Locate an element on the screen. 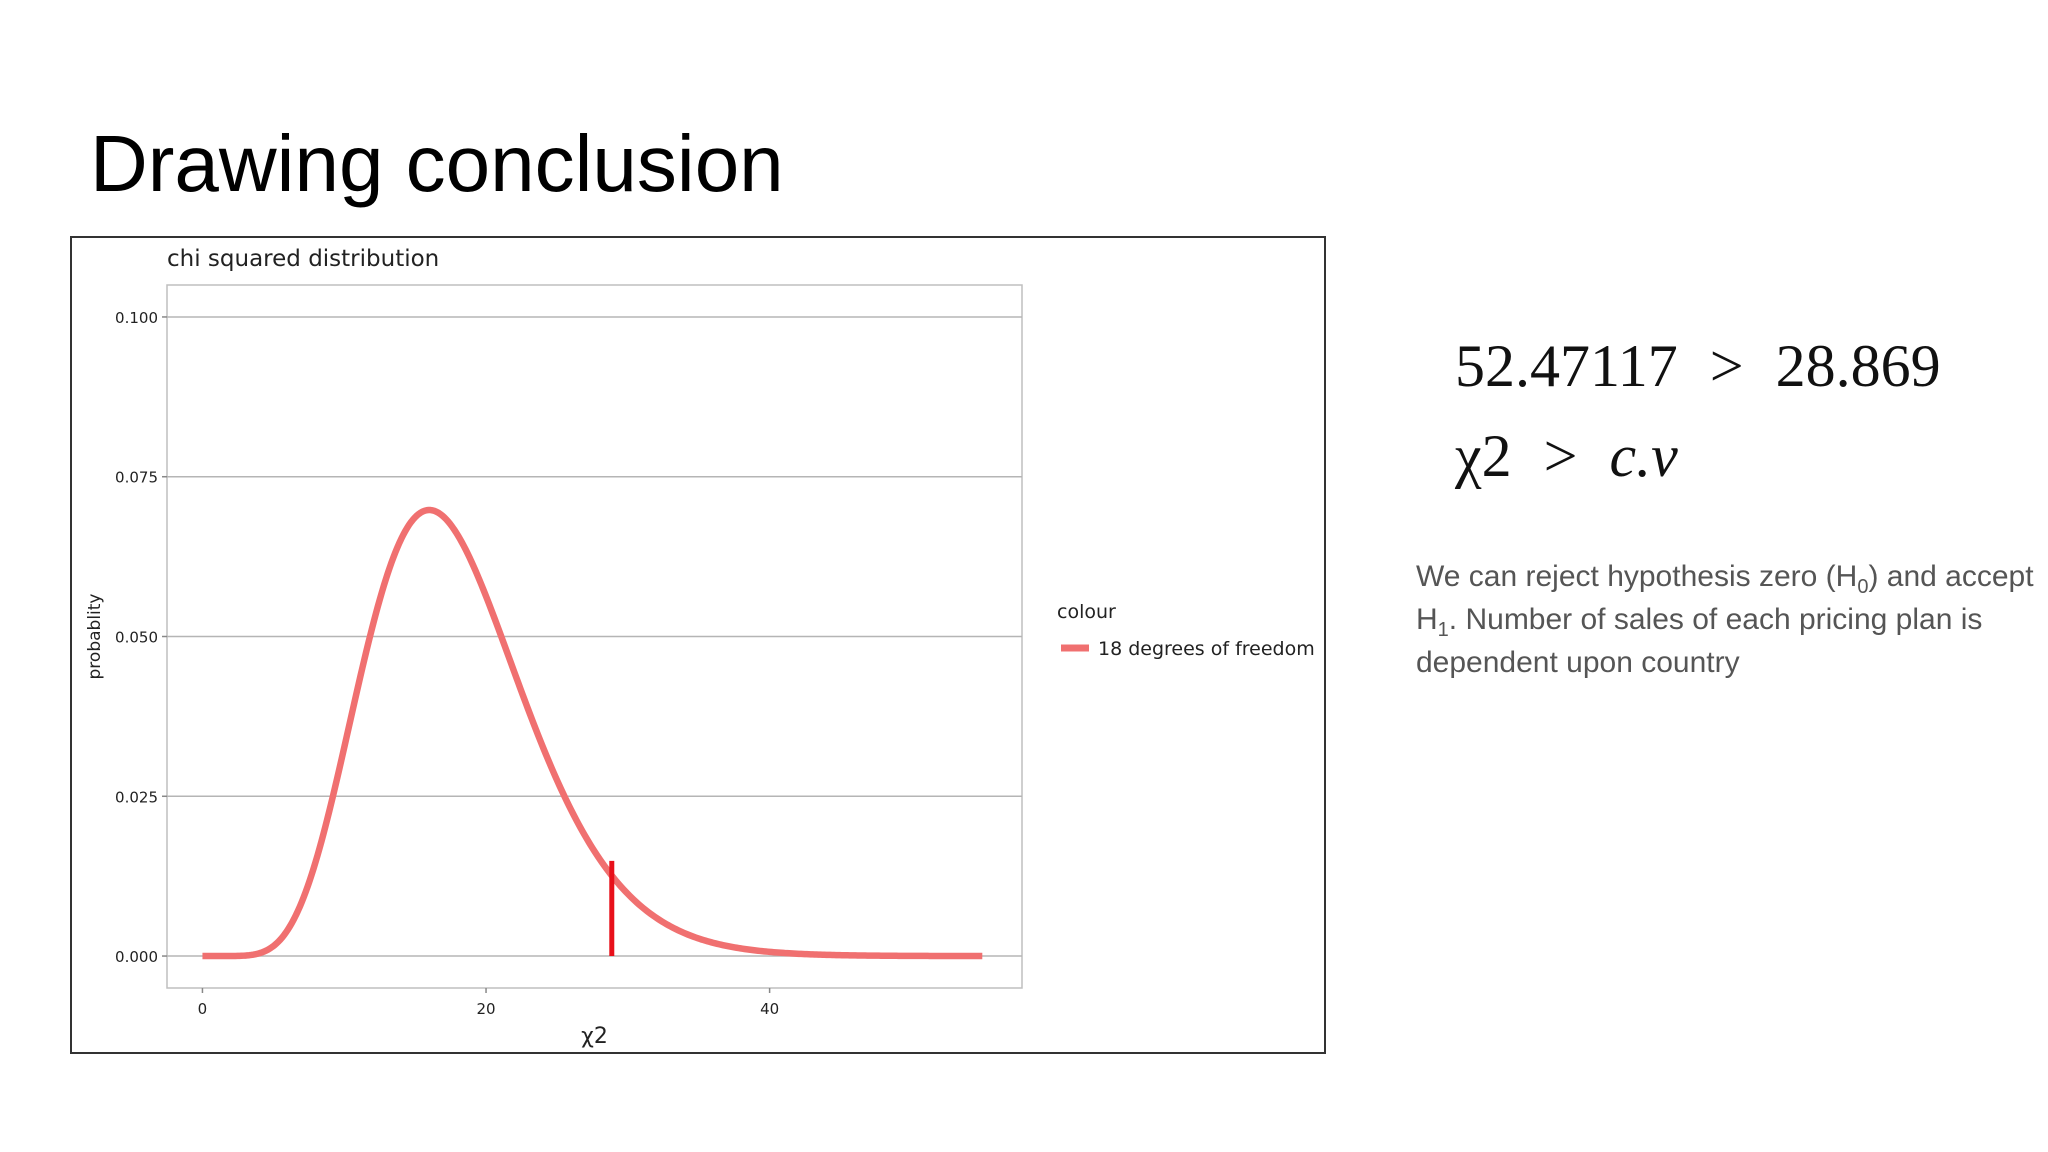 The width and height of the screenshot is (2048, 1152). y-tick-label: 0.025 is located at coordinates (136, 797).